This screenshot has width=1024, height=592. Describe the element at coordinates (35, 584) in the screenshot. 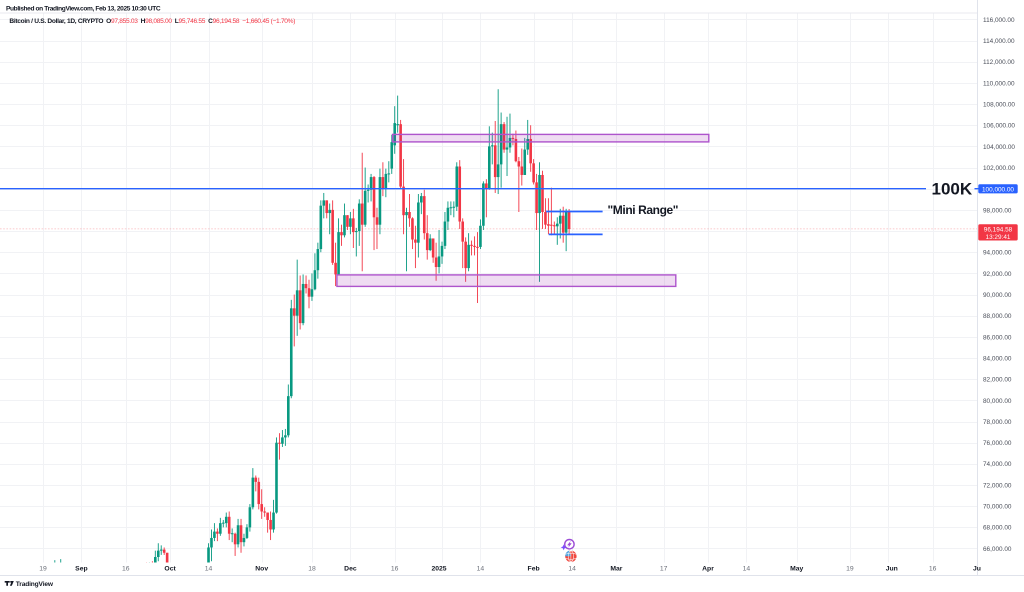

I see `svg-text: TradingView` at that location.